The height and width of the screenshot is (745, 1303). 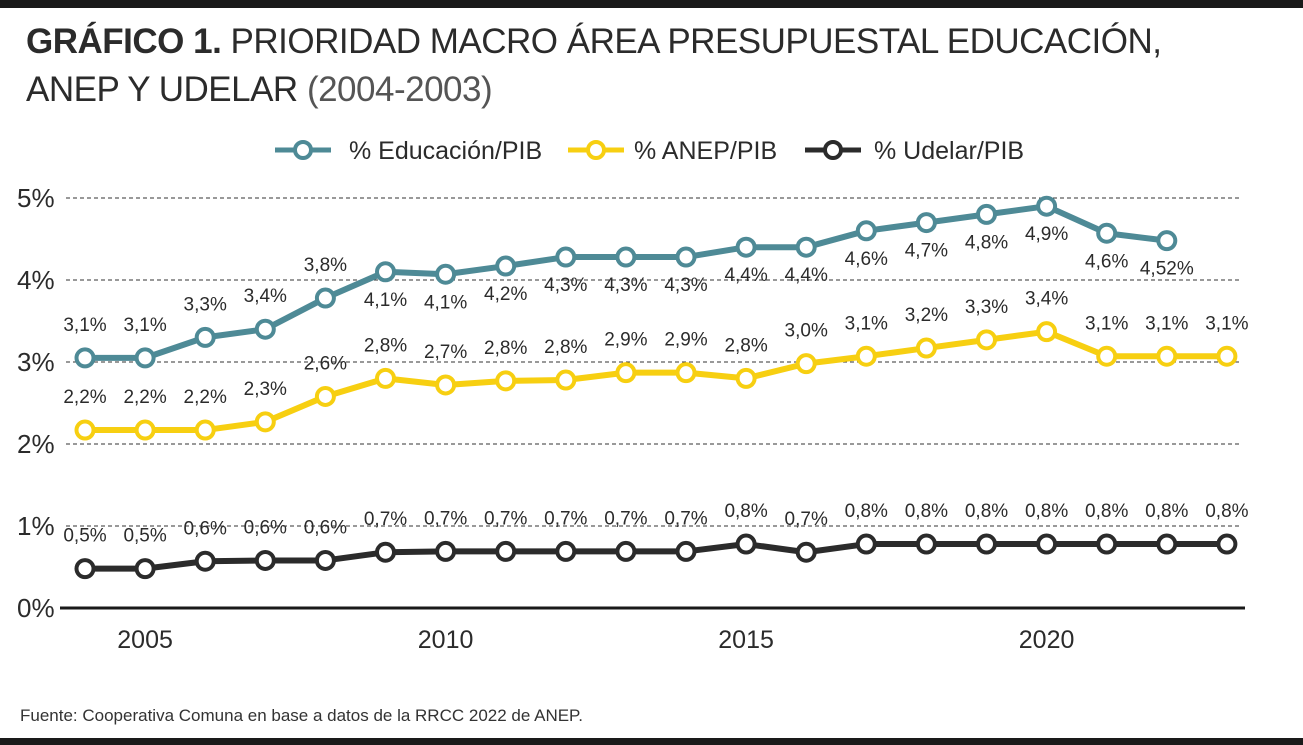 What do you see at coordinates (866, 511) in the screenshot?
I see `data-label-udelar-2017: 0,8%` at bounding box center [866, 511].